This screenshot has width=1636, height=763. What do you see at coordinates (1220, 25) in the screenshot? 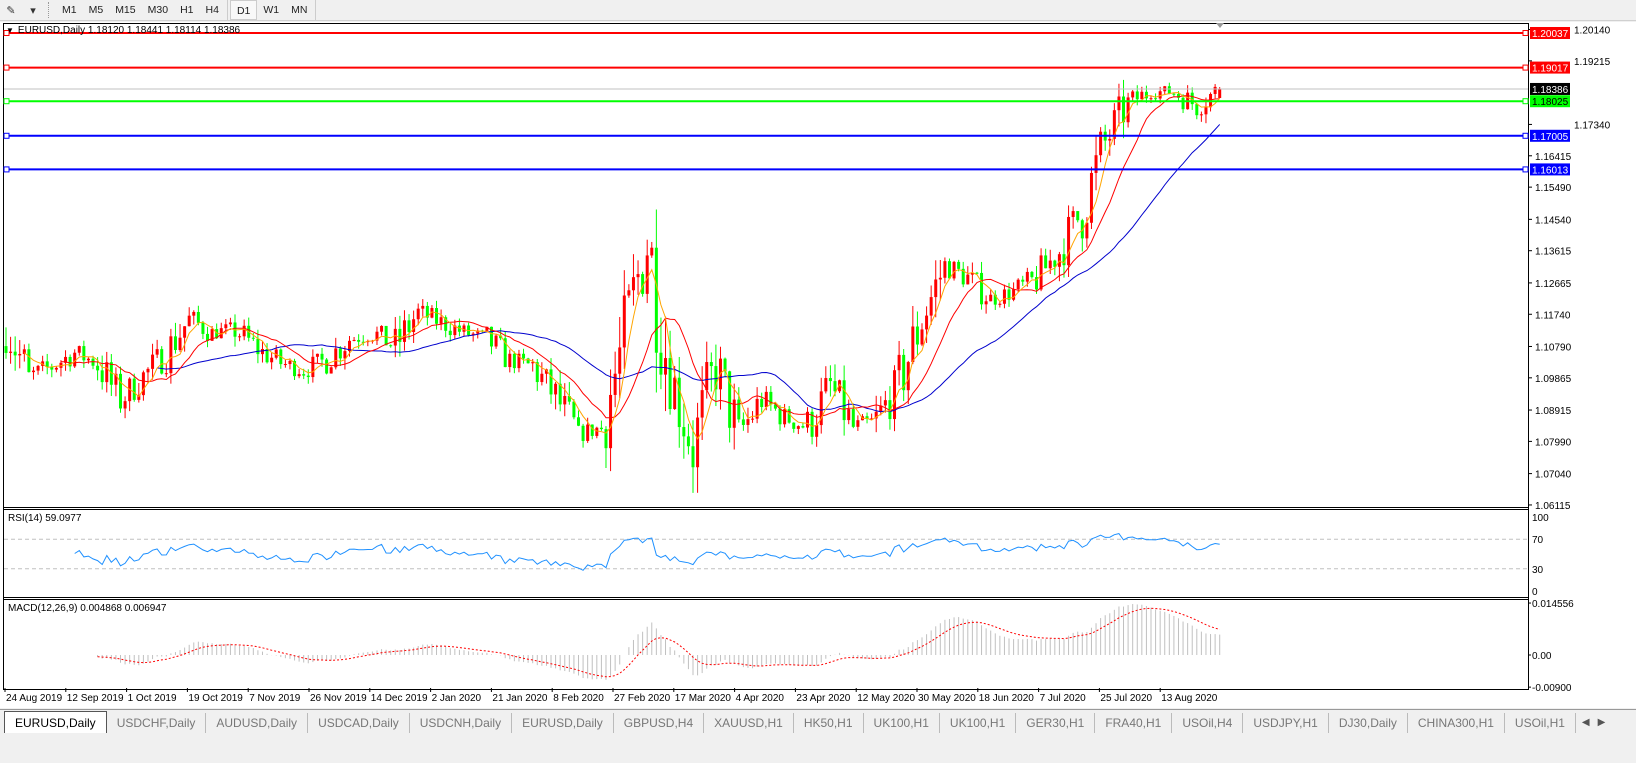
I see `chart-shift-marker` at bounding box center [1220, 25].